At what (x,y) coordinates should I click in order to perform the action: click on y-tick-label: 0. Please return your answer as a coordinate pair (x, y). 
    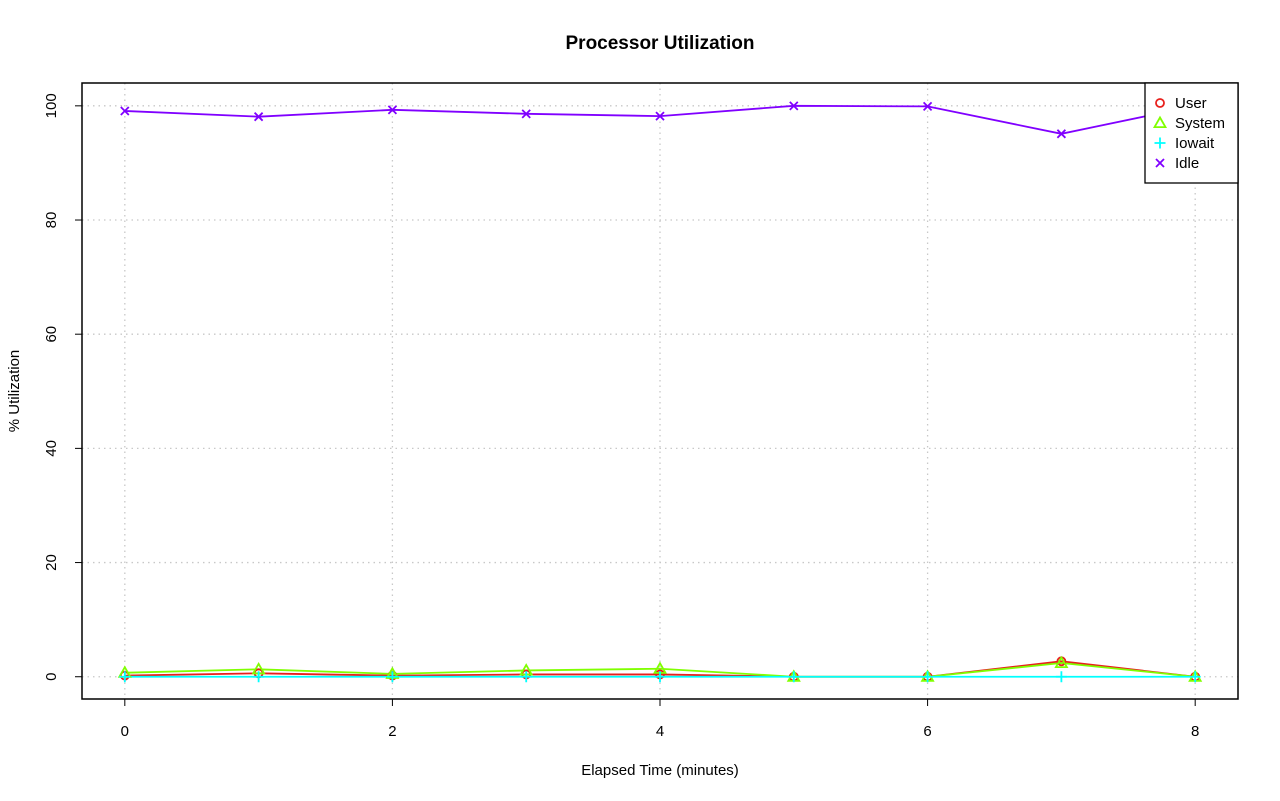
    Looking at the image, I should click on (51, 677).